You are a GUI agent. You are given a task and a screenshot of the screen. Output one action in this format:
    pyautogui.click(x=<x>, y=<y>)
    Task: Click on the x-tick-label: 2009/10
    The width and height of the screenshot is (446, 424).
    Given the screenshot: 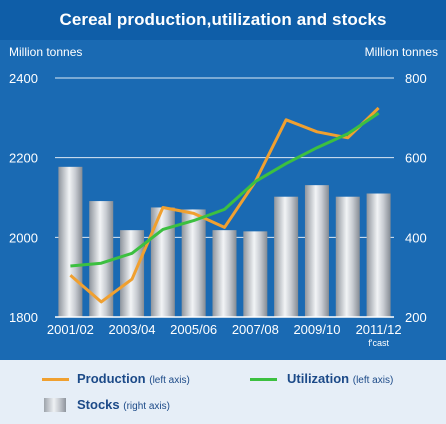 What is the action you would take?
    pyautogui.click(x=316, y=329)
    